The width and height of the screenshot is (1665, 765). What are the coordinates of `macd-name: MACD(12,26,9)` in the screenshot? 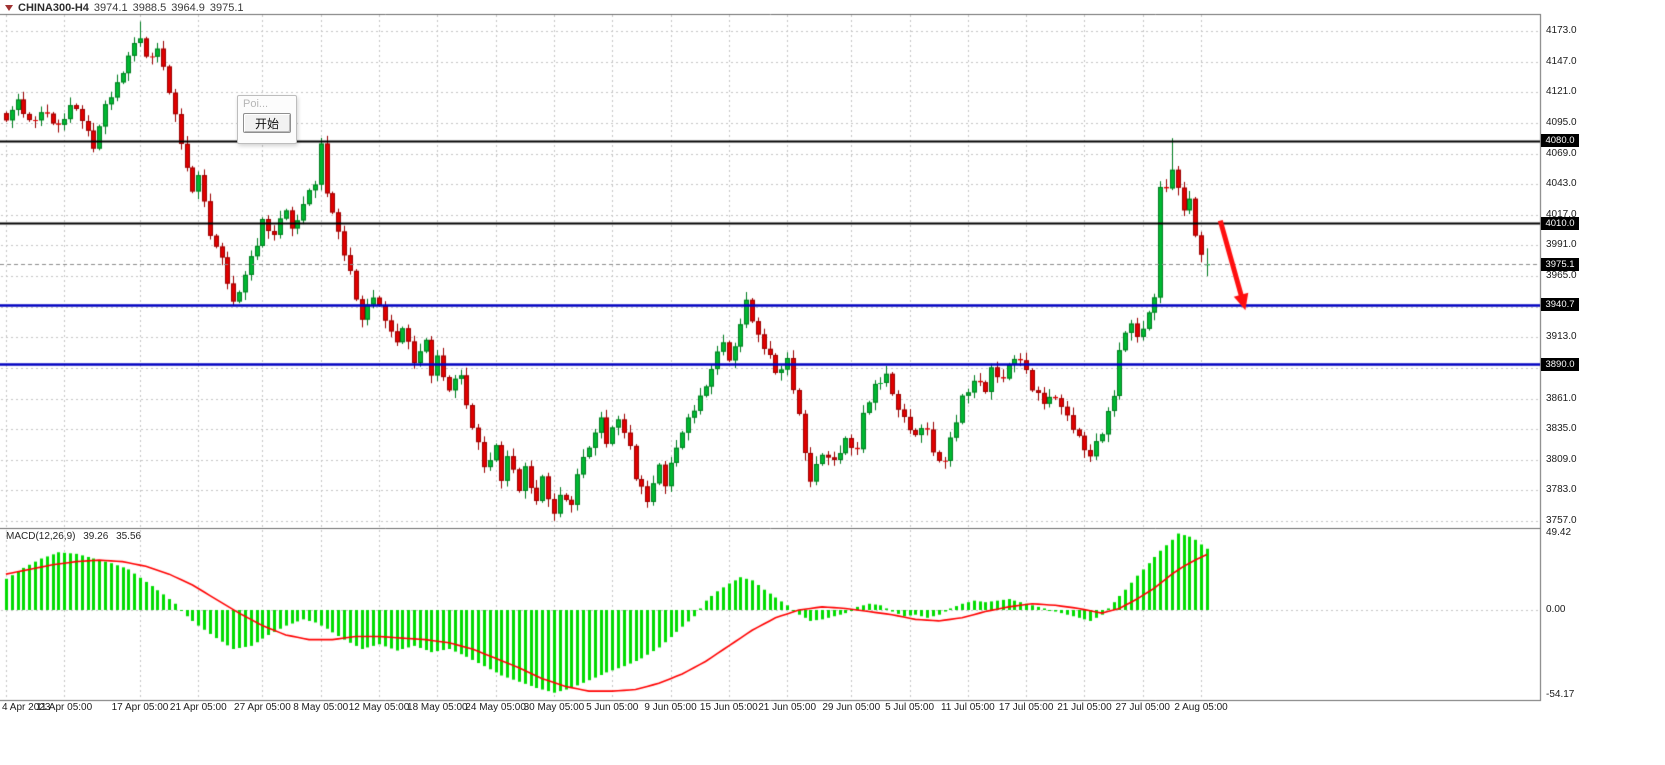 It's located at (41, 536).